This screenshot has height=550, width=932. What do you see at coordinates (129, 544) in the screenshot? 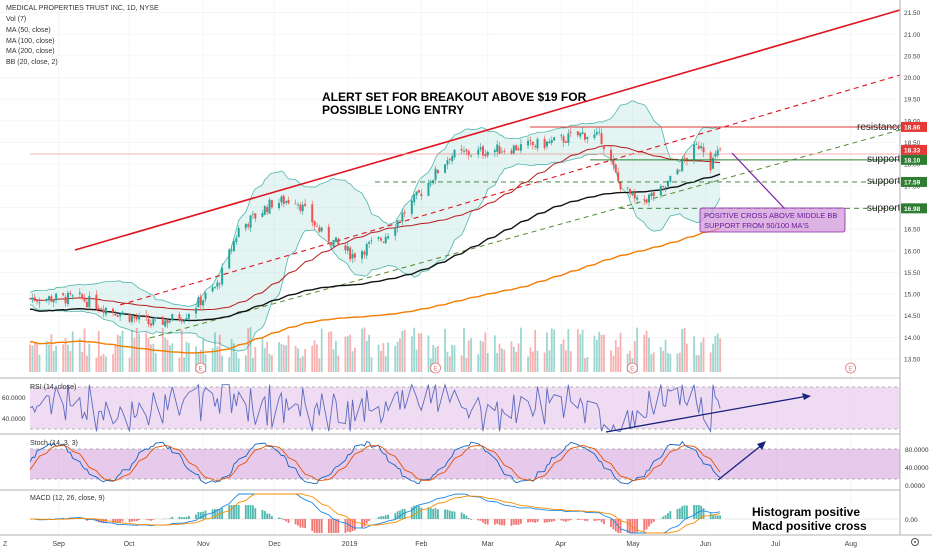
I see `time-tick-label: Oct` at bounding box center [129, 544].